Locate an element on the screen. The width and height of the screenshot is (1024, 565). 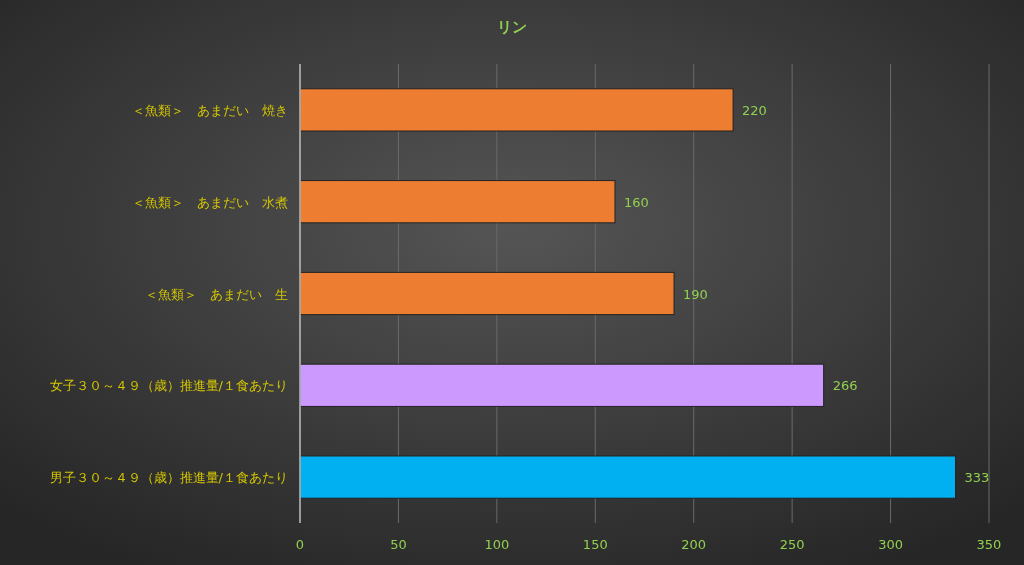
x-tick-label: 50 is located at coordinates (398, 544).